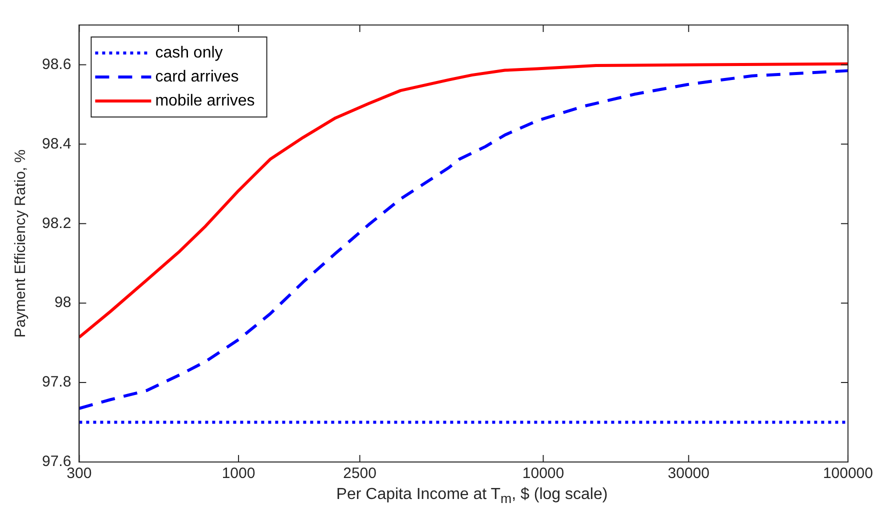  I want to click on x-tick-label: 2500, so click(359, 473).